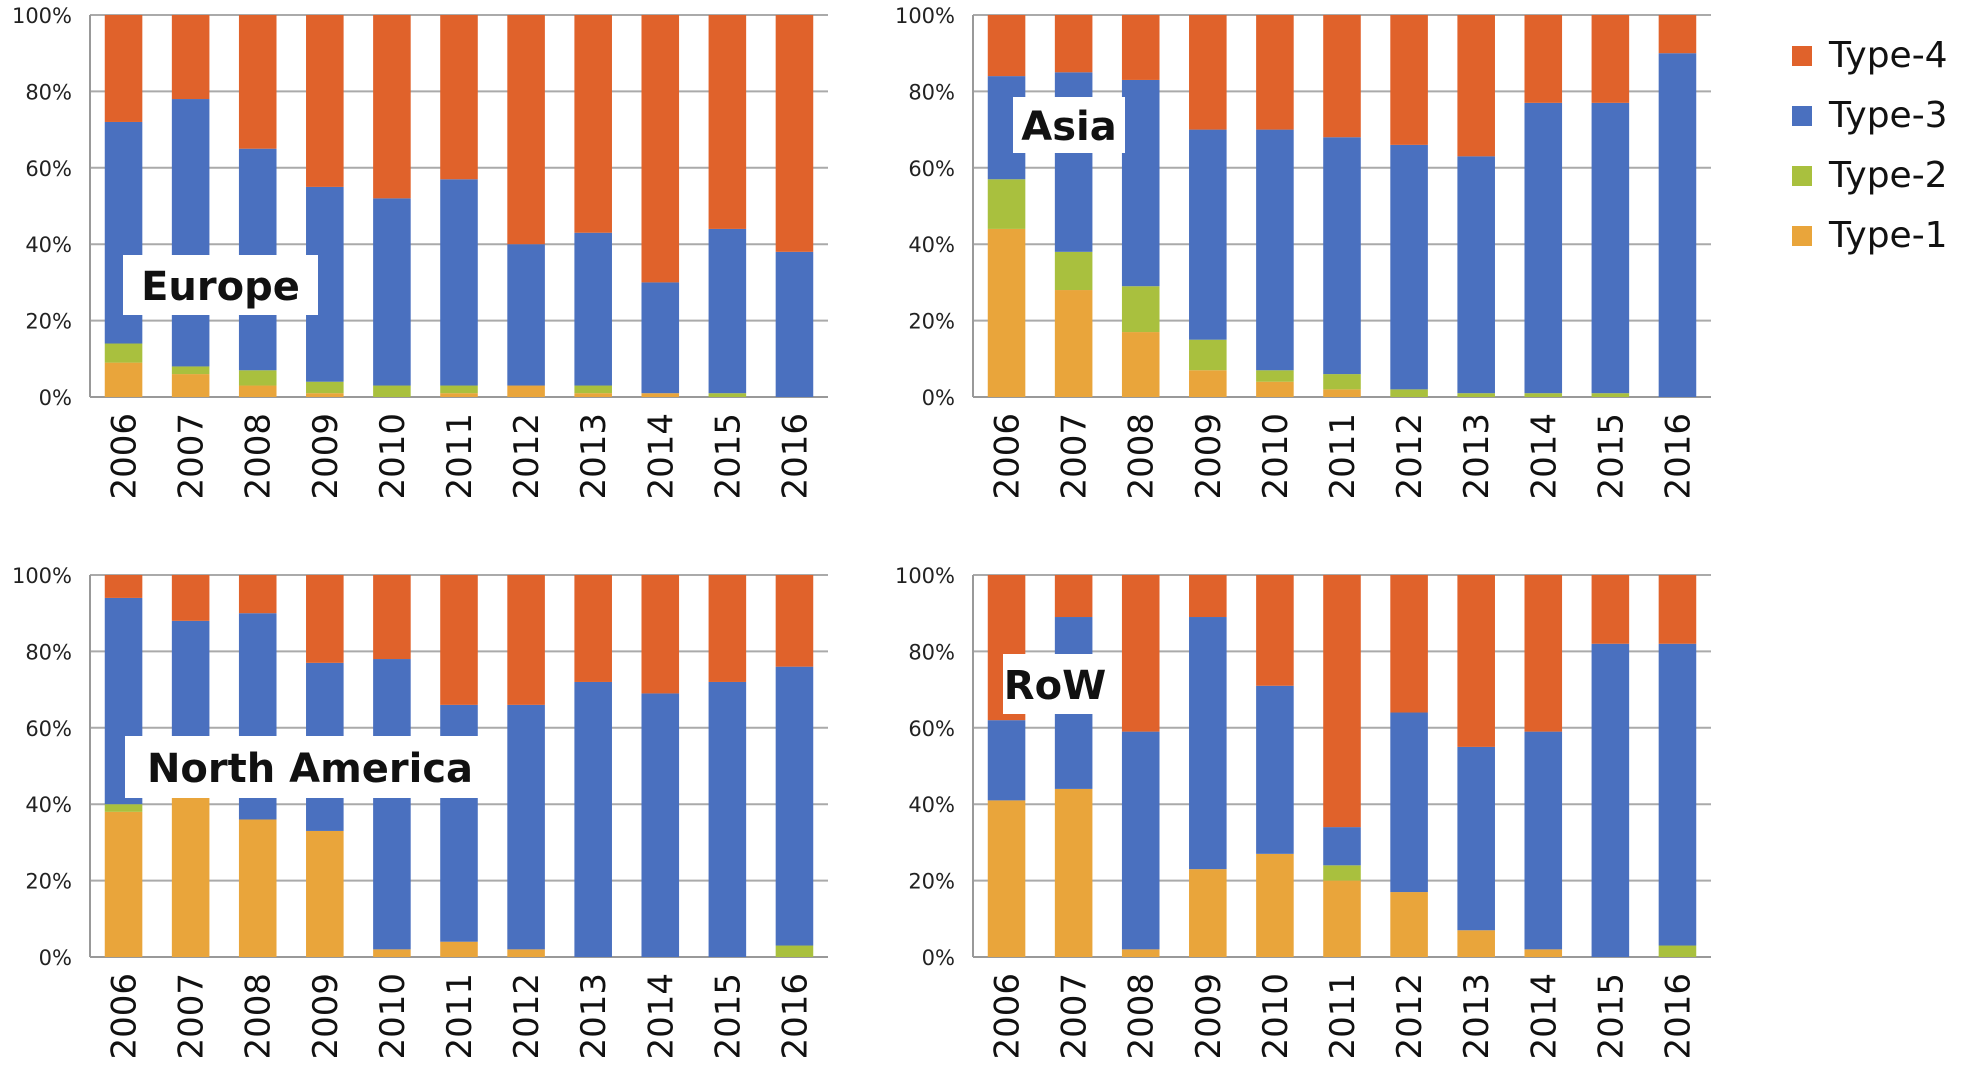  I want to click on panel-title: Asia, so click(1068, 127).